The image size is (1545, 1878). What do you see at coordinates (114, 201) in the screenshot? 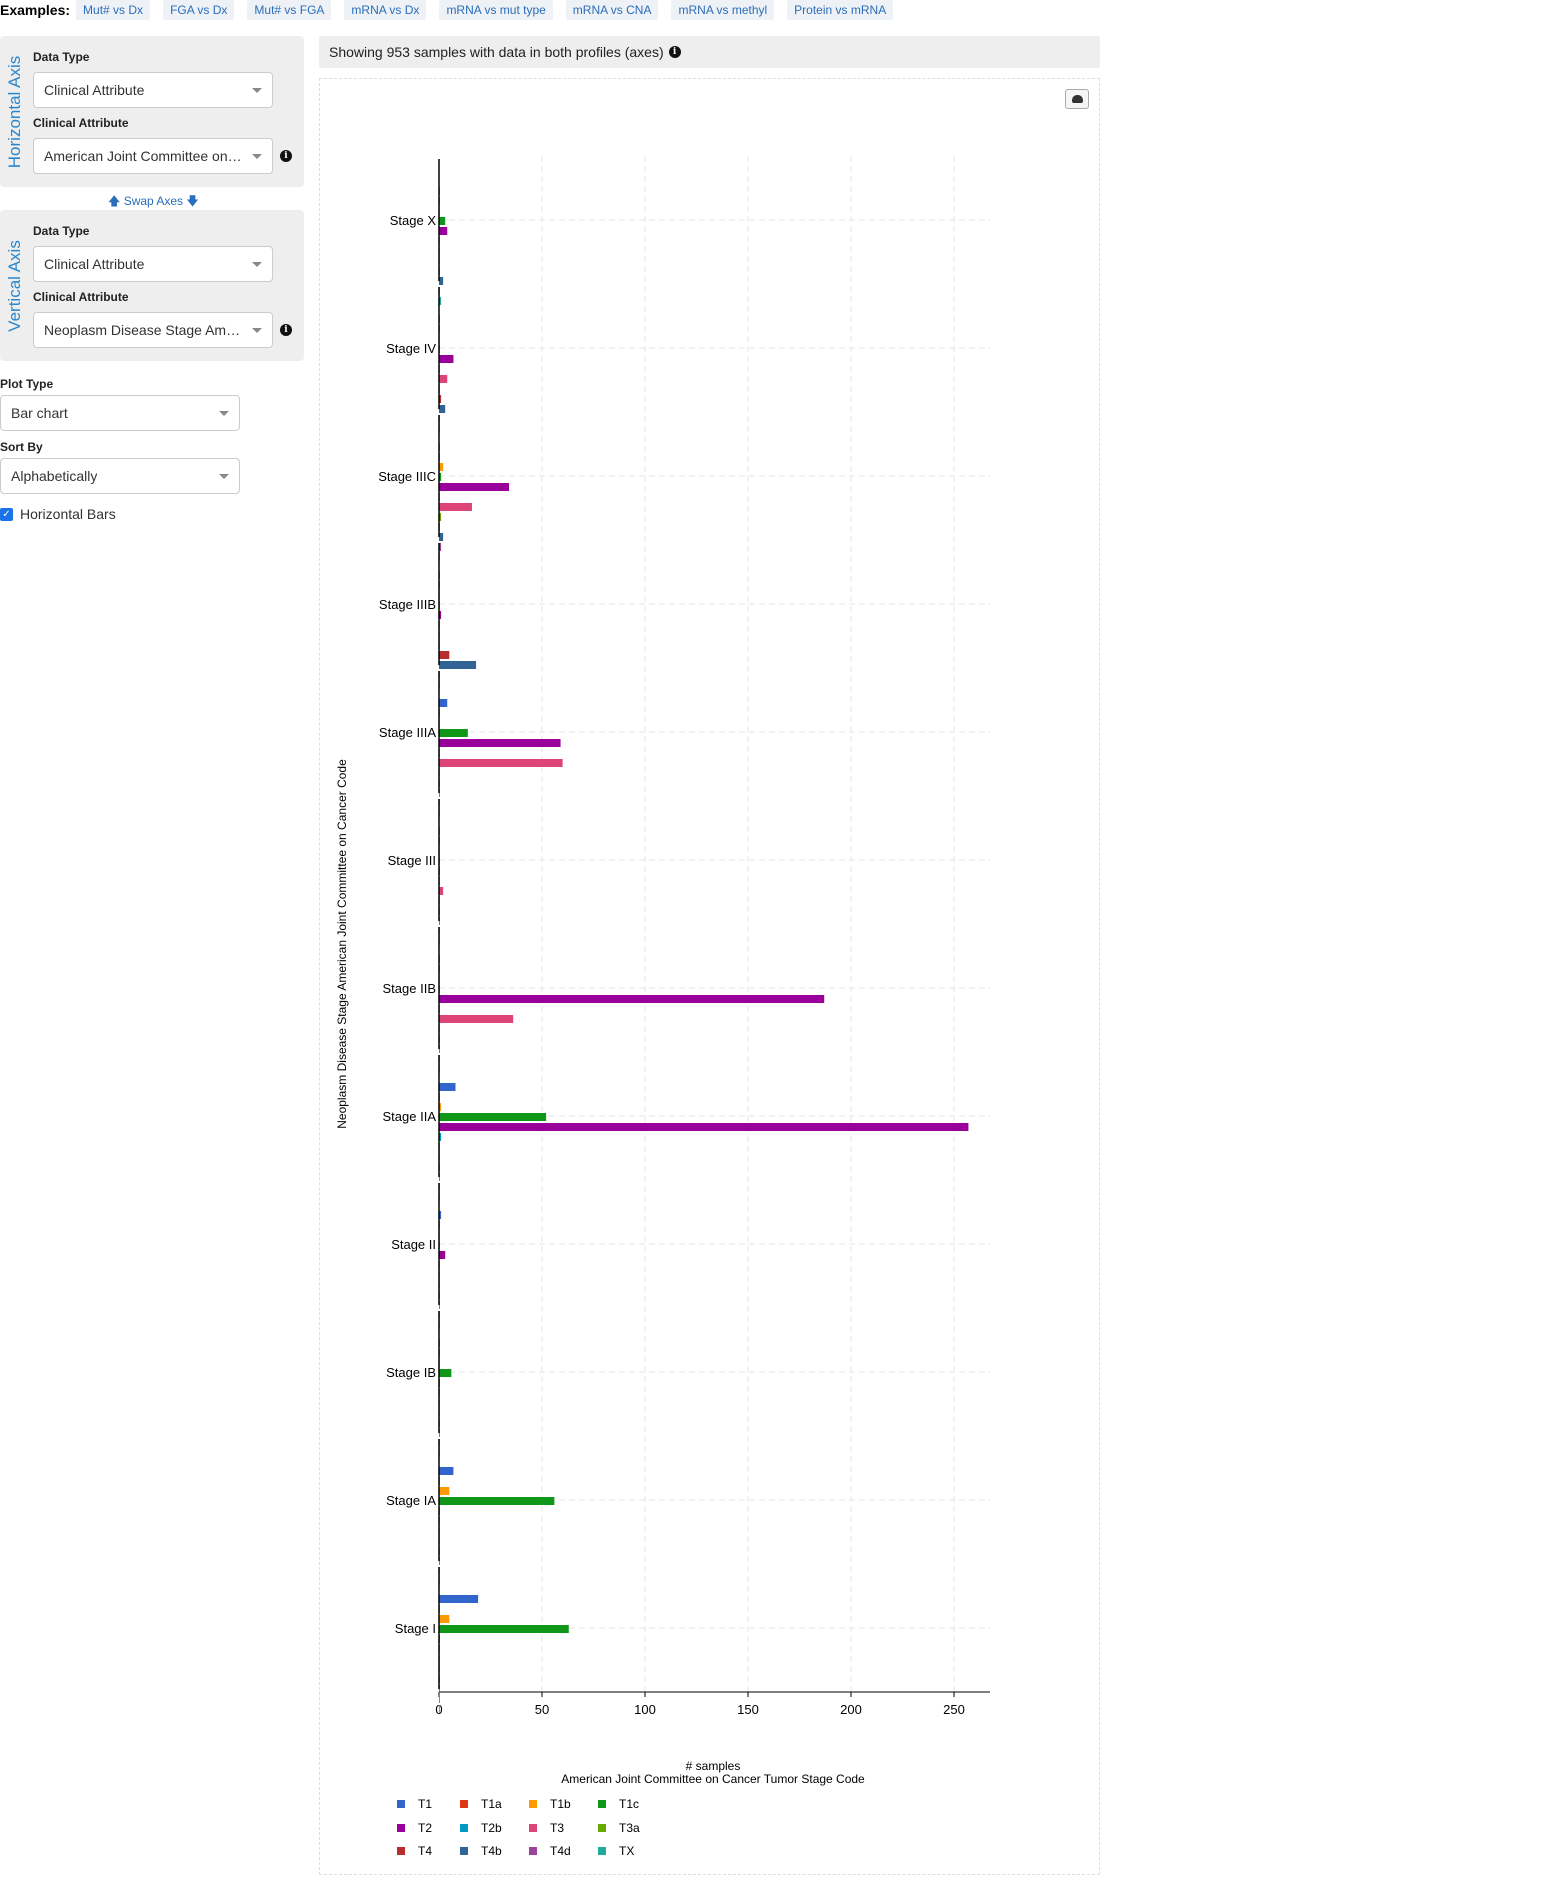
I see `arrow-up-icon: 🡅` at bounding box center [114, 201].